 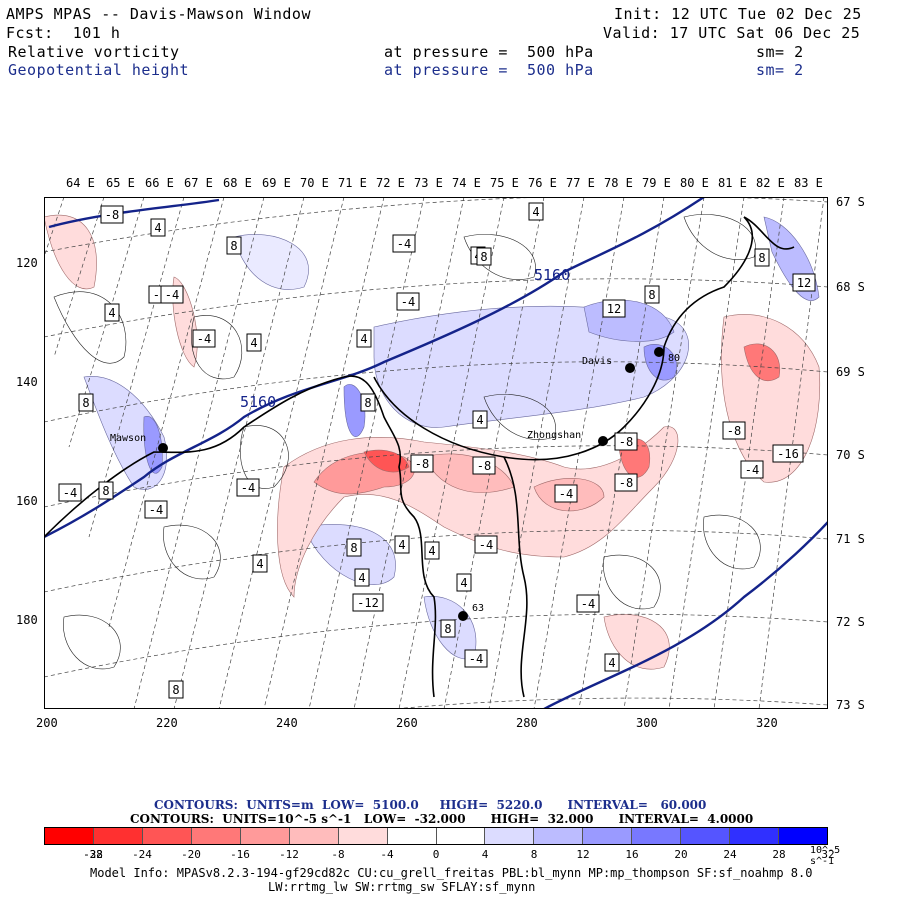 I want to click on contour-value-label: -12, so click(x=368, y=602).